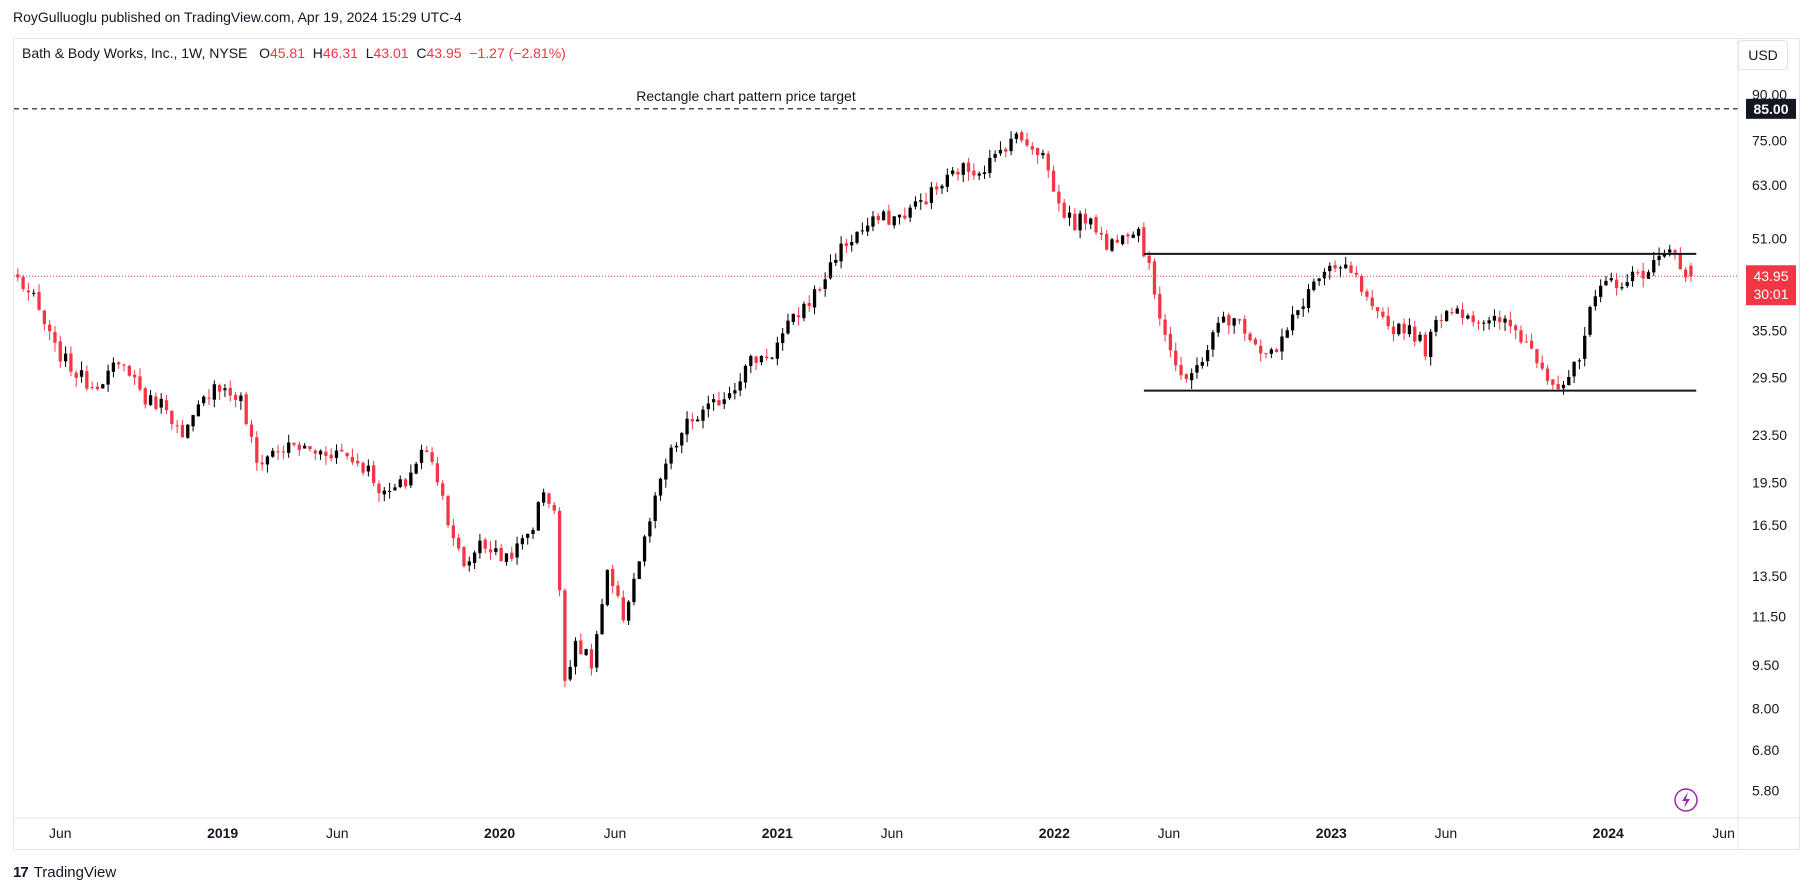 Image resolution: width=1814 pixels, height=896 pixels. Describe the element at coordinates (444, 53) in the screenshot. I see `close-value: 43.95` at that location.